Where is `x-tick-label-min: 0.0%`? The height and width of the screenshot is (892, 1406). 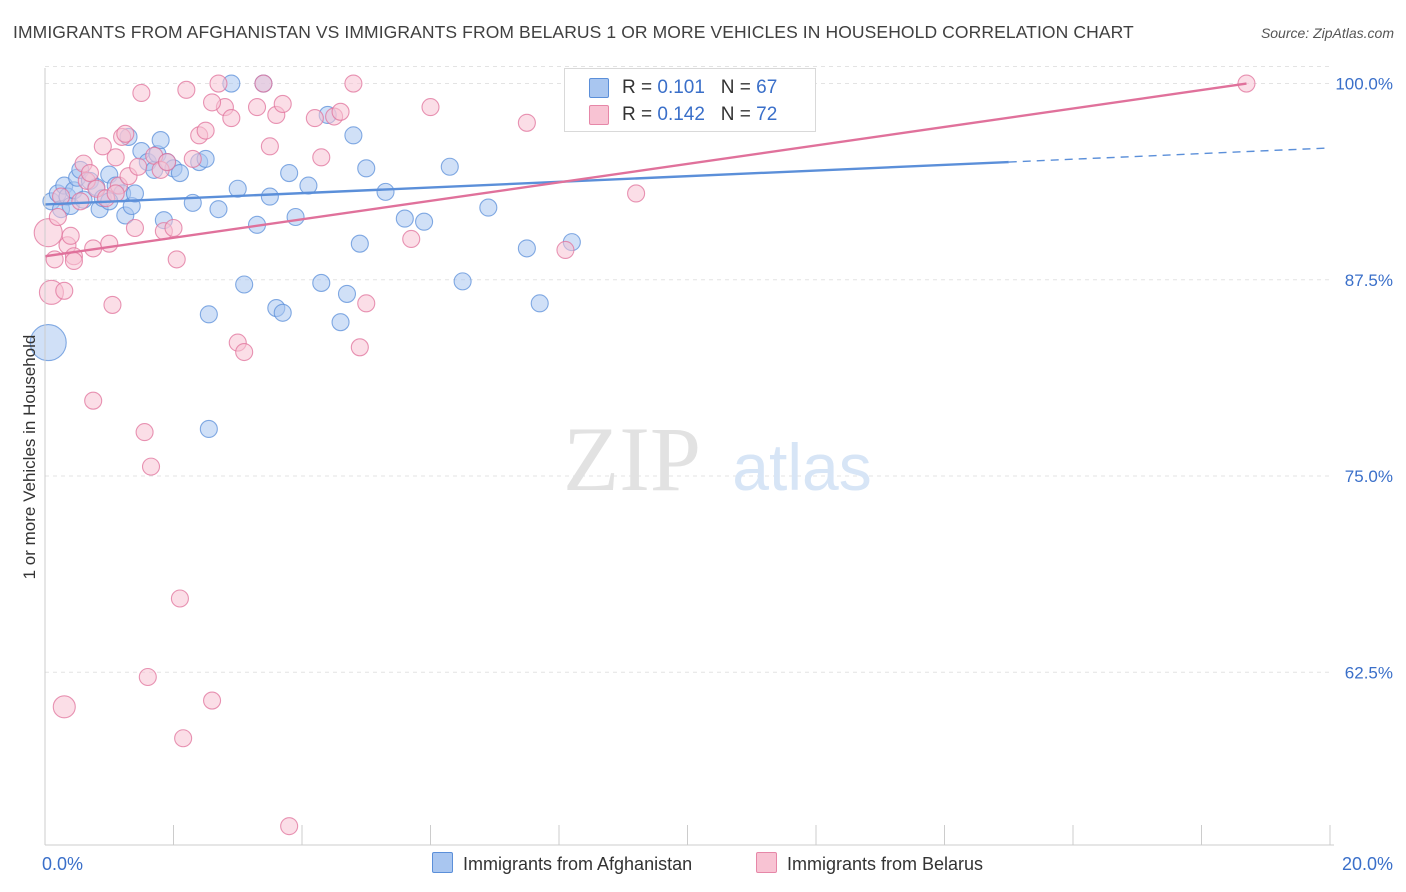 x-tick-label-min: 0.0% is located at coordinates (62, 864).